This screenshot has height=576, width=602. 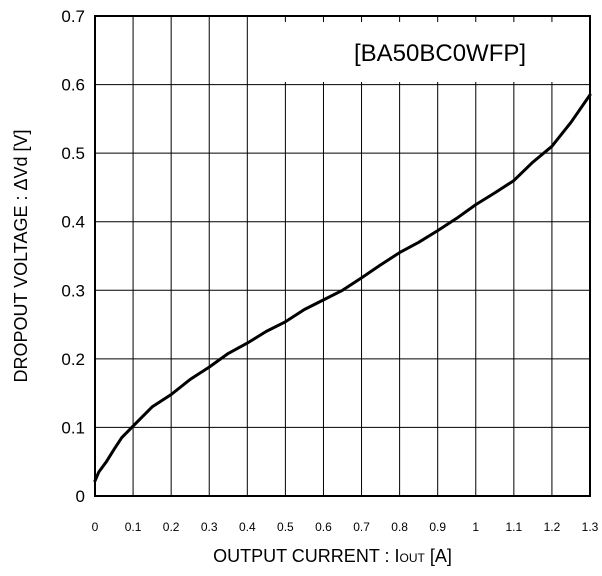 I want to click on x-tick-label: 0.7, so click(x=361, y=527).